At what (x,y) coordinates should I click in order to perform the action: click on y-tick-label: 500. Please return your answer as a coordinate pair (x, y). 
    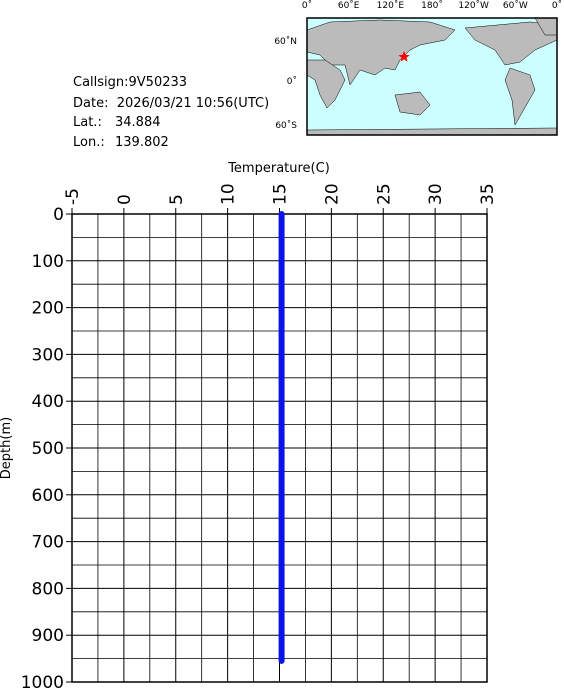
    Looking at the image, I should click on (48, 449).